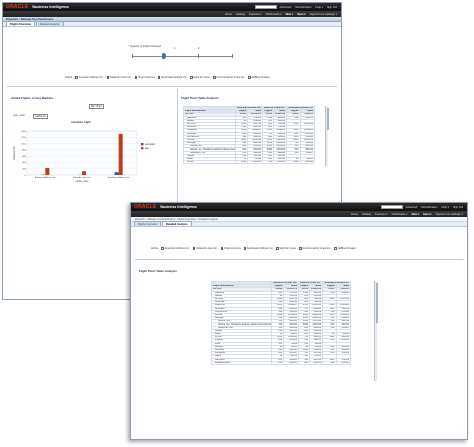 The width and height of the screenshot is (474, 447). What do you see at coordinates (82, 181) in the screenshot?
I see `x-axis-label: carrier_desc` at bounding box center [82, 181].